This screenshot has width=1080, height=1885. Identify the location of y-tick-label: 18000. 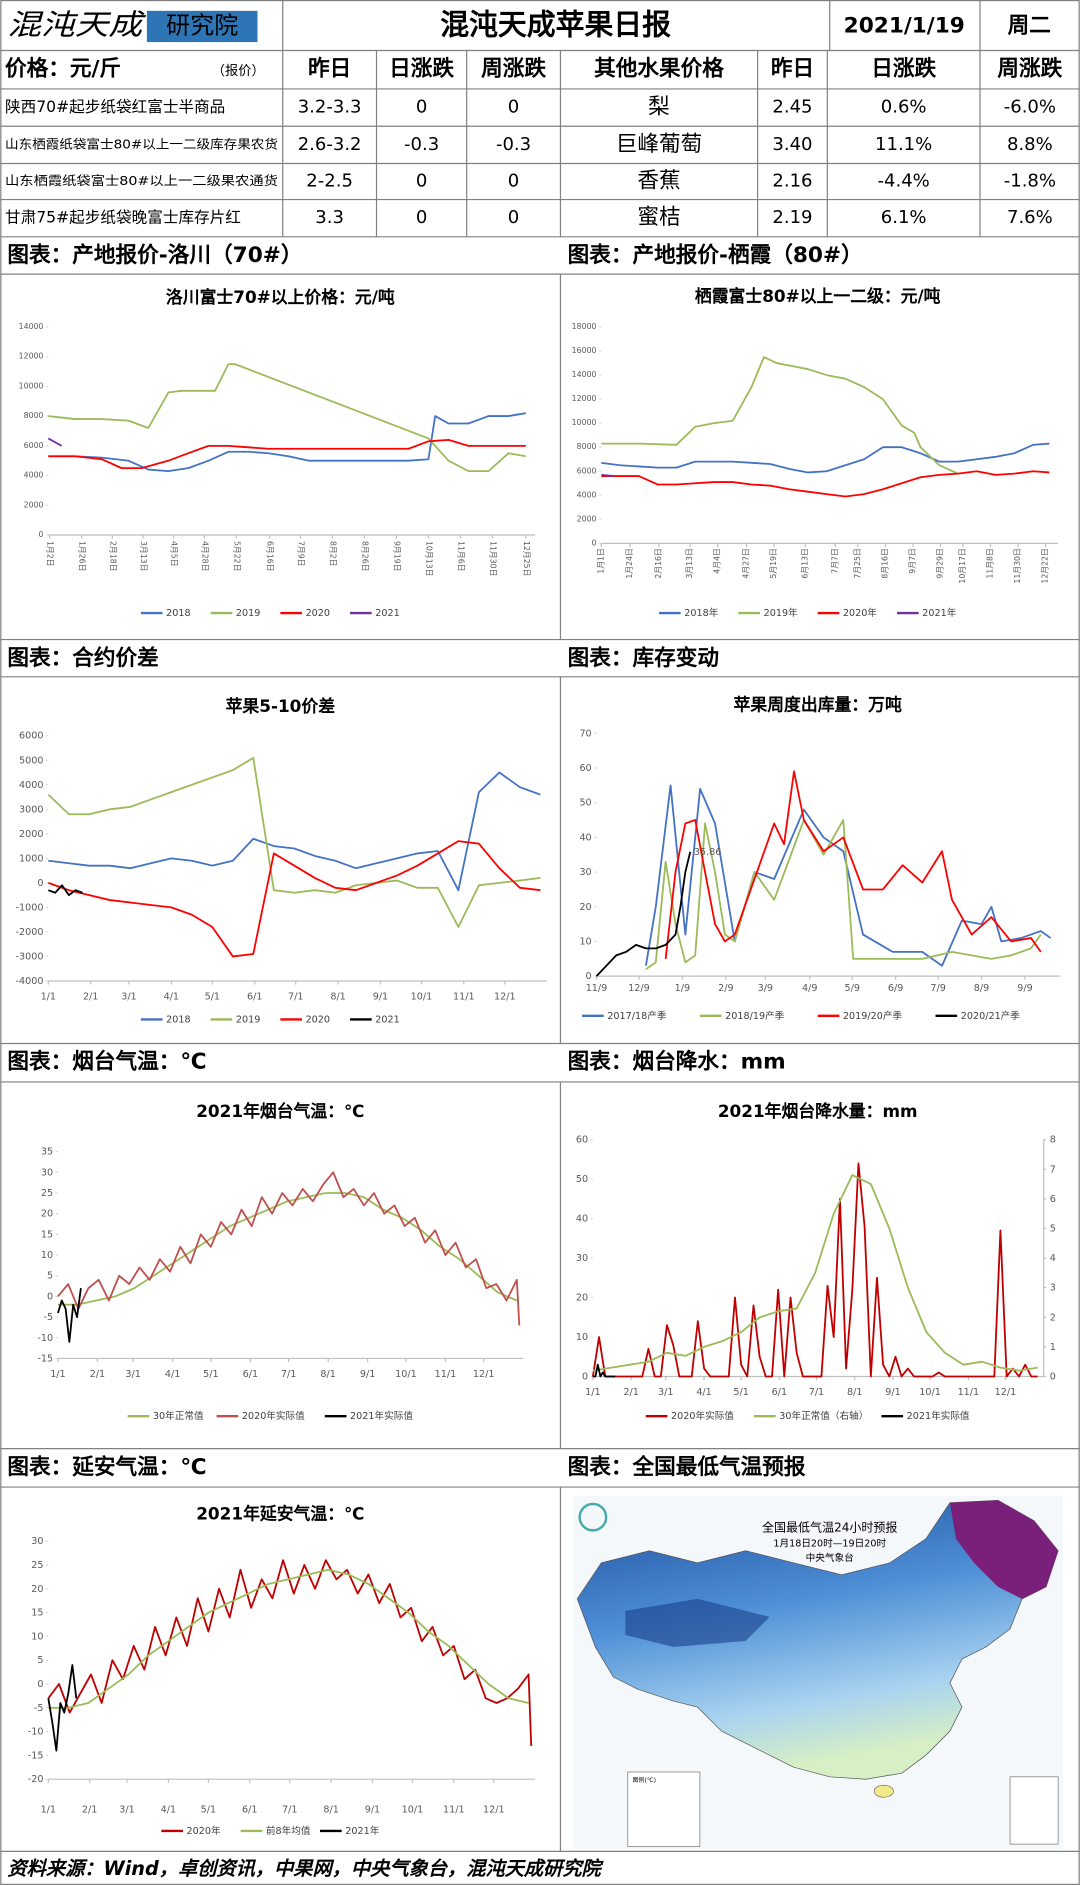
(584, 326).